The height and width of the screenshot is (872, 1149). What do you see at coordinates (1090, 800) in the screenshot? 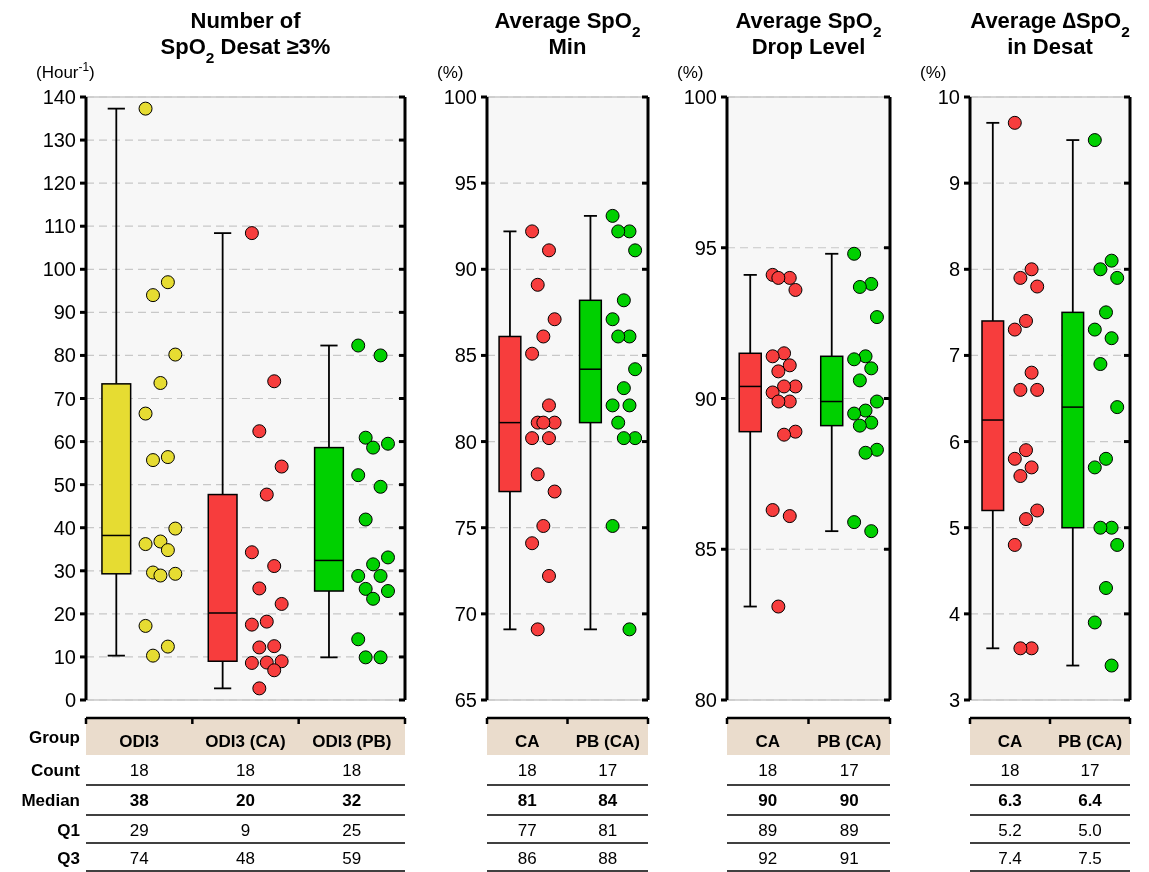
I see `text: 6.4` at bounding box center [1090, 800].